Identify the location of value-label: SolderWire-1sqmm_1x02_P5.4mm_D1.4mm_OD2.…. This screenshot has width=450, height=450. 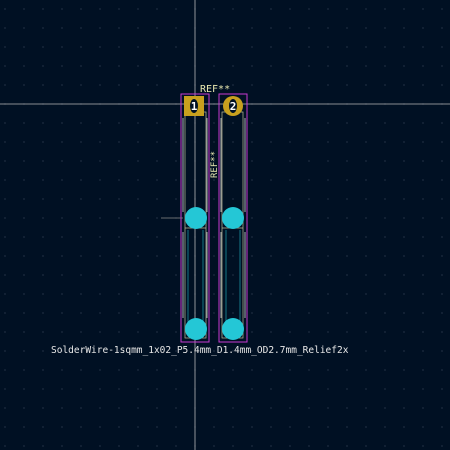
(200, 350).